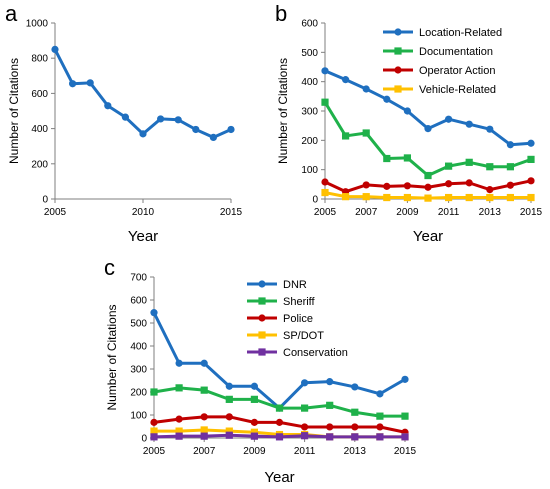  I want to click on legend-entry-label: Sheriff, so click(299, 302).